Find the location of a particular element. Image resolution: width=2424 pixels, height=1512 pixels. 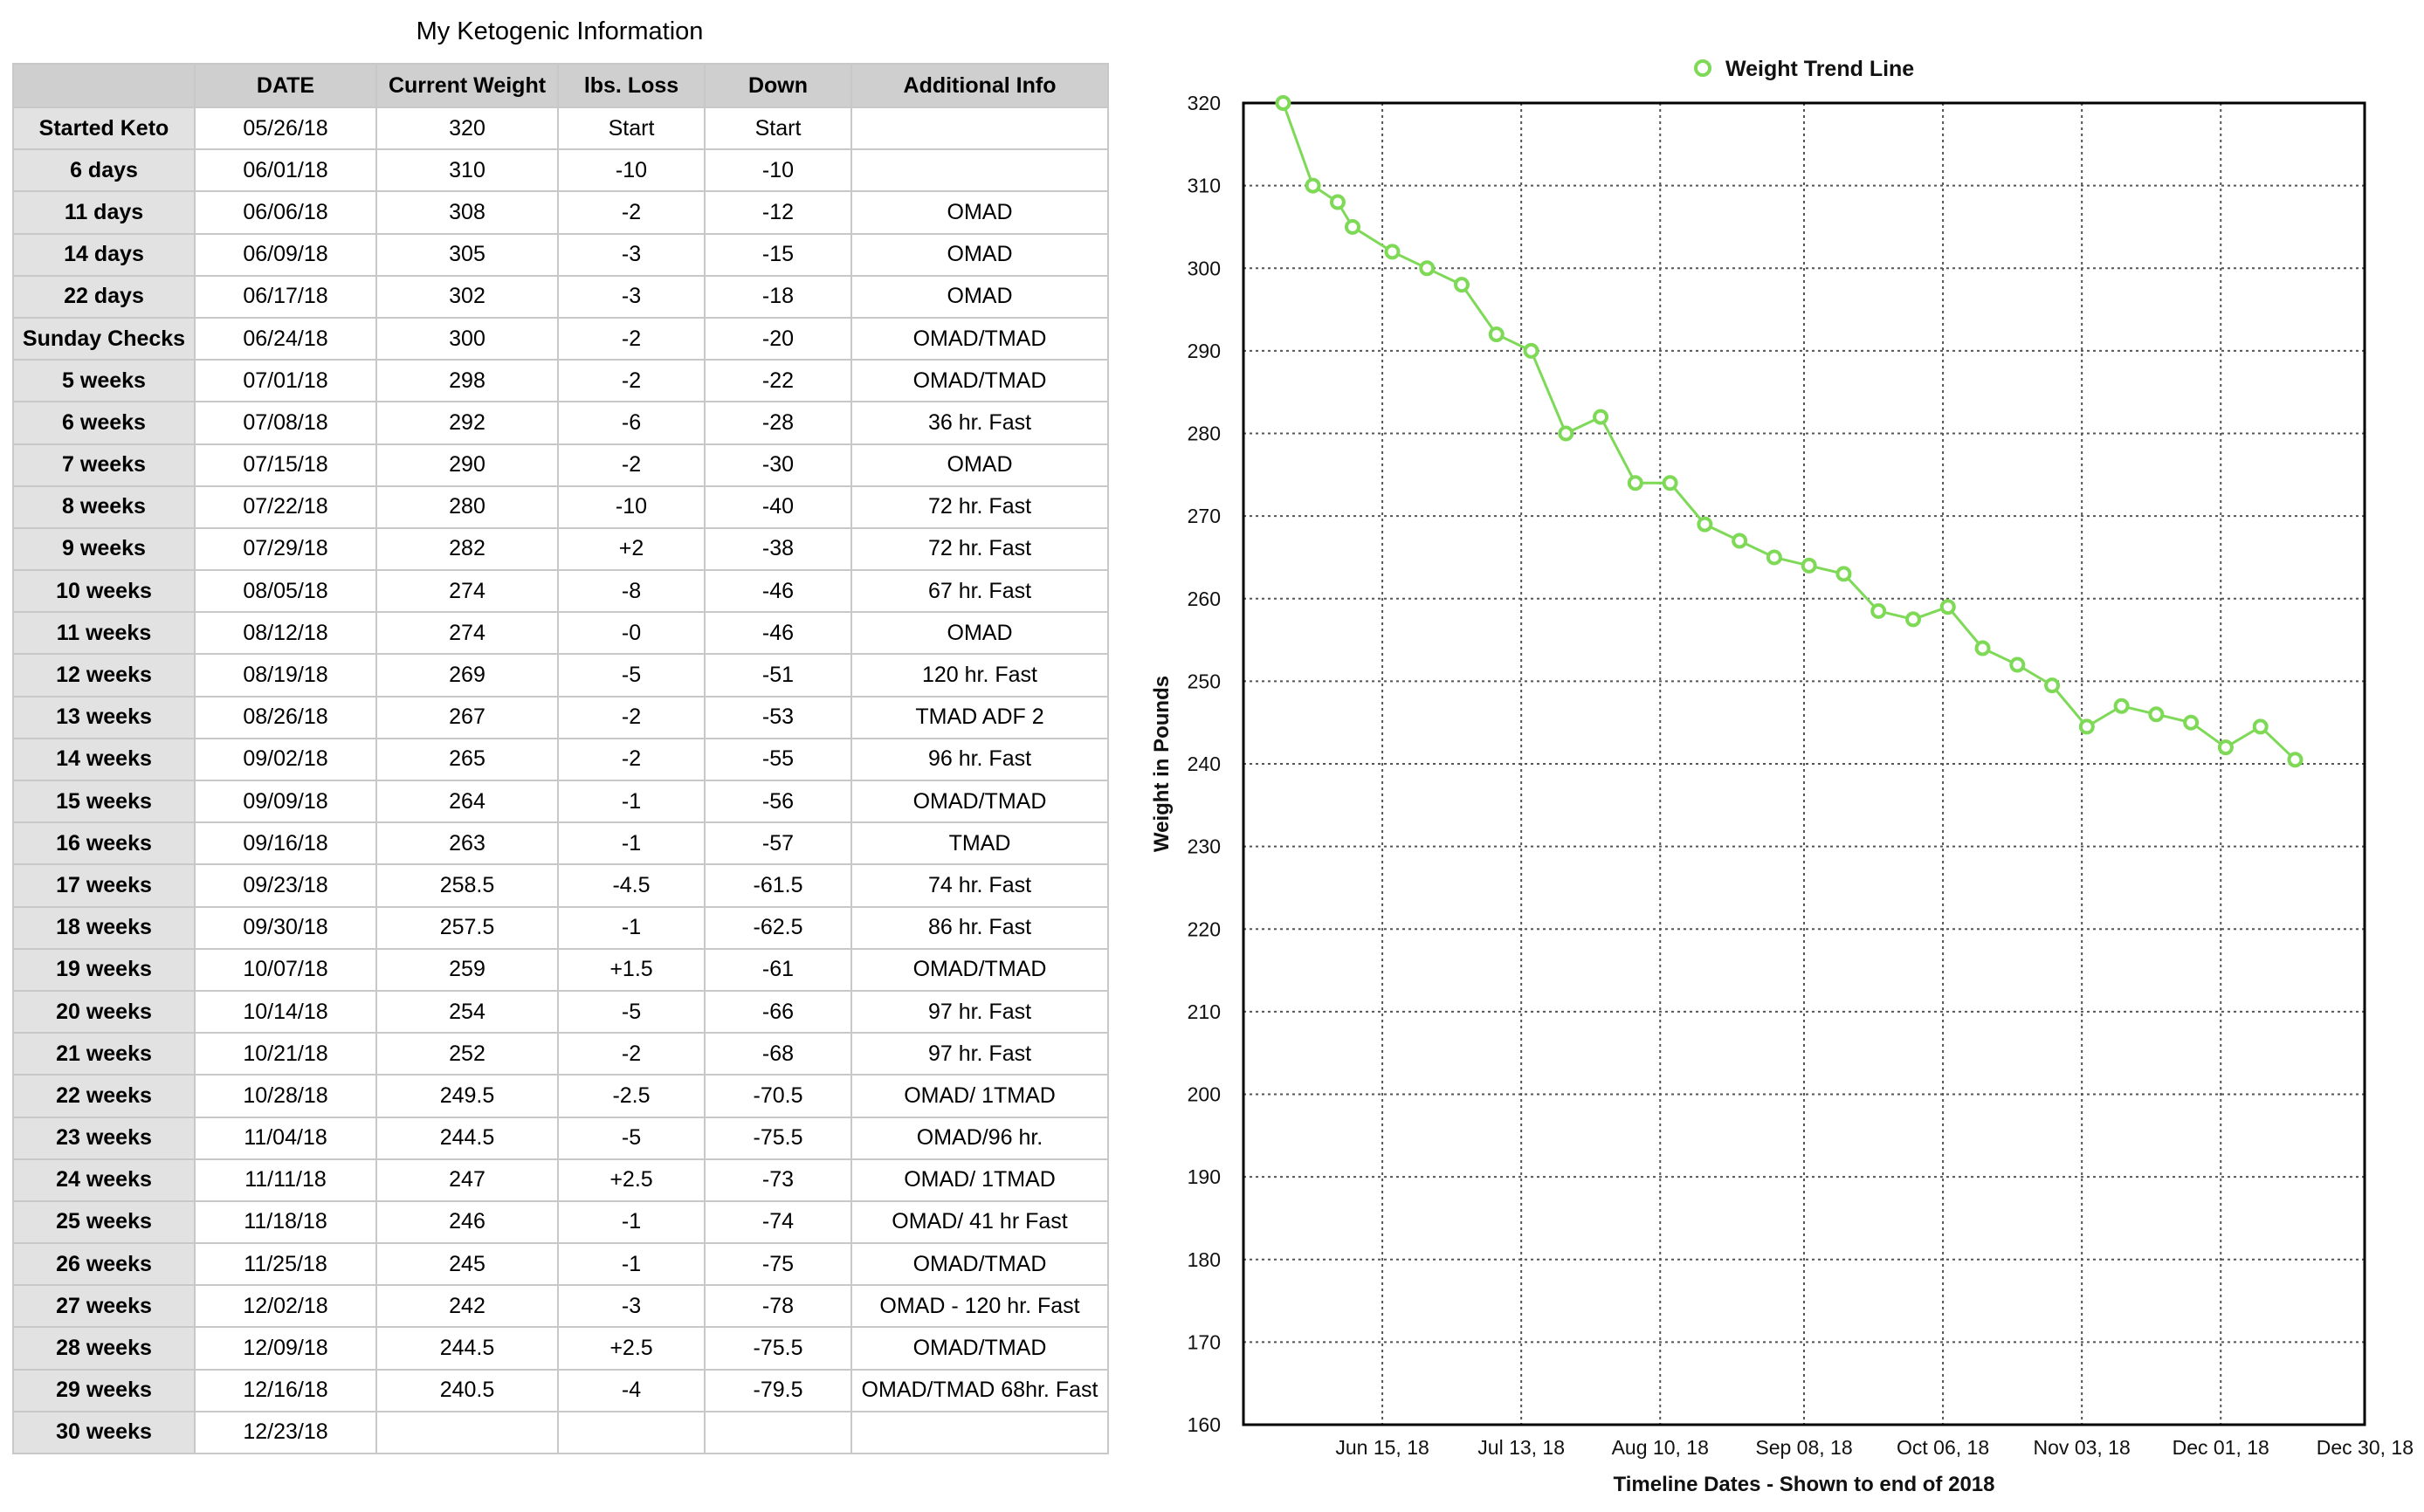

legend-label: Weight Trend Line is located at coordinates (1820, 69).